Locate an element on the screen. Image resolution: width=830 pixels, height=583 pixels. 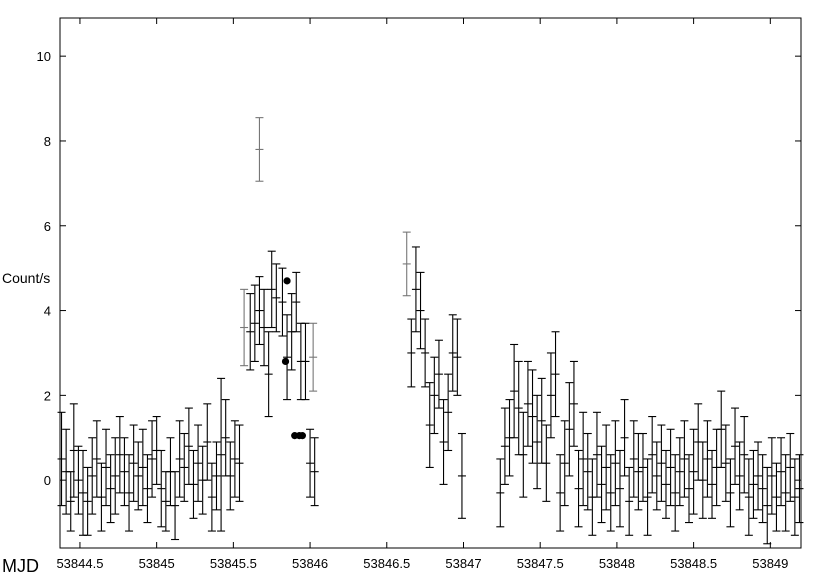
x-tick-label: 53845 is located at coordinates (157, 563).